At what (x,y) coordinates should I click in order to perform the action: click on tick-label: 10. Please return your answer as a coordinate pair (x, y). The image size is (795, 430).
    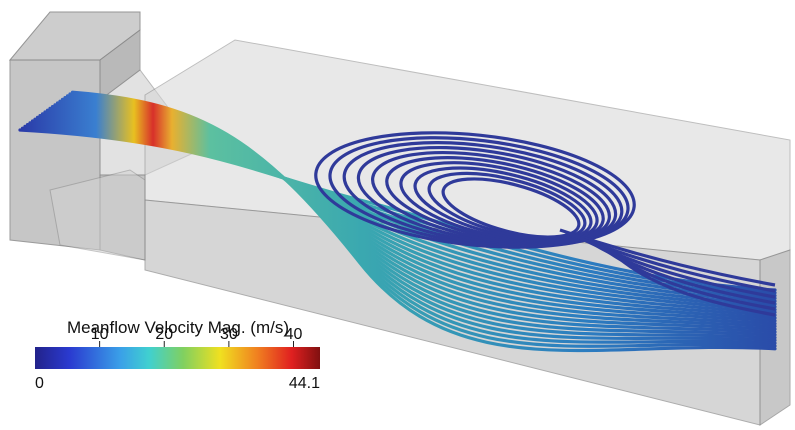
    Looking at the image, I should click on (100, 334).